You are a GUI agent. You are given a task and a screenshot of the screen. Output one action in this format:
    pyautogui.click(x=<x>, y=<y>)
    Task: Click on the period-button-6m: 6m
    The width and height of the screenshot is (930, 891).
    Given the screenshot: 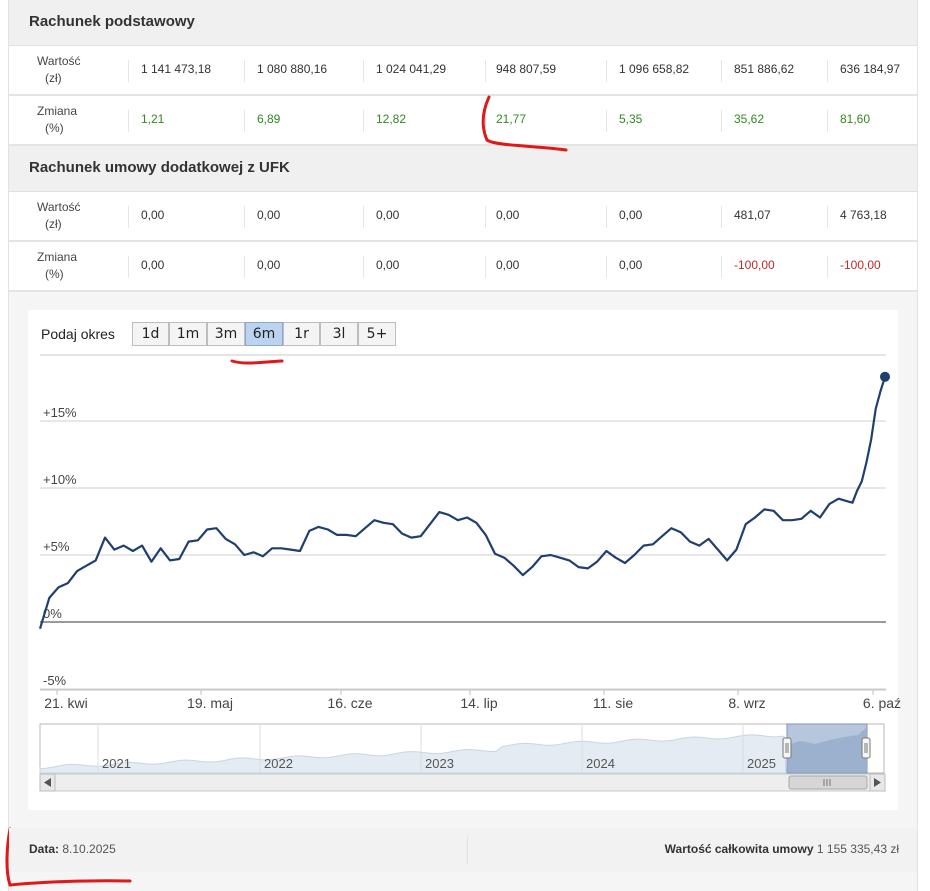 What is the action you would take?
    pyautogui.click(x=264, y=334)
    